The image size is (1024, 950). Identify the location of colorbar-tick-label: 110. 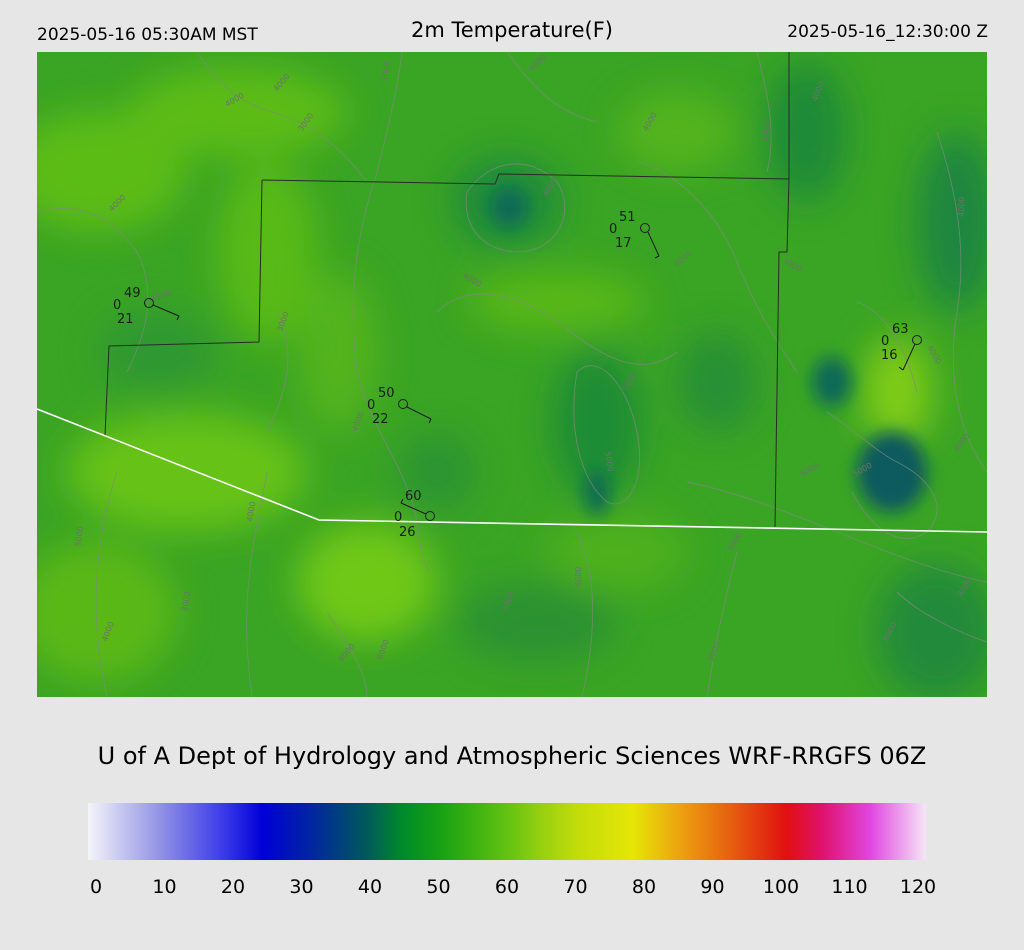
(849, 887).